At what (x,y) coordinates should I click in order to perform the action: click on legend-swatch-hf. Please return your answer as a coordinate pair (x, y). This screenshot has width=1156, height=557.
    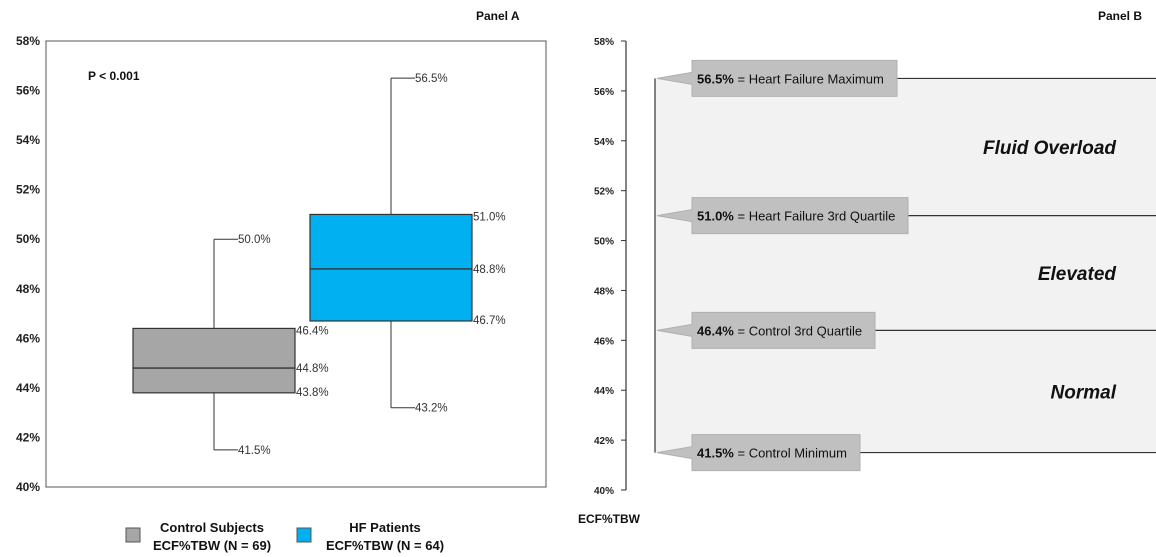
    Looking at the image, I should click on (304, 535).